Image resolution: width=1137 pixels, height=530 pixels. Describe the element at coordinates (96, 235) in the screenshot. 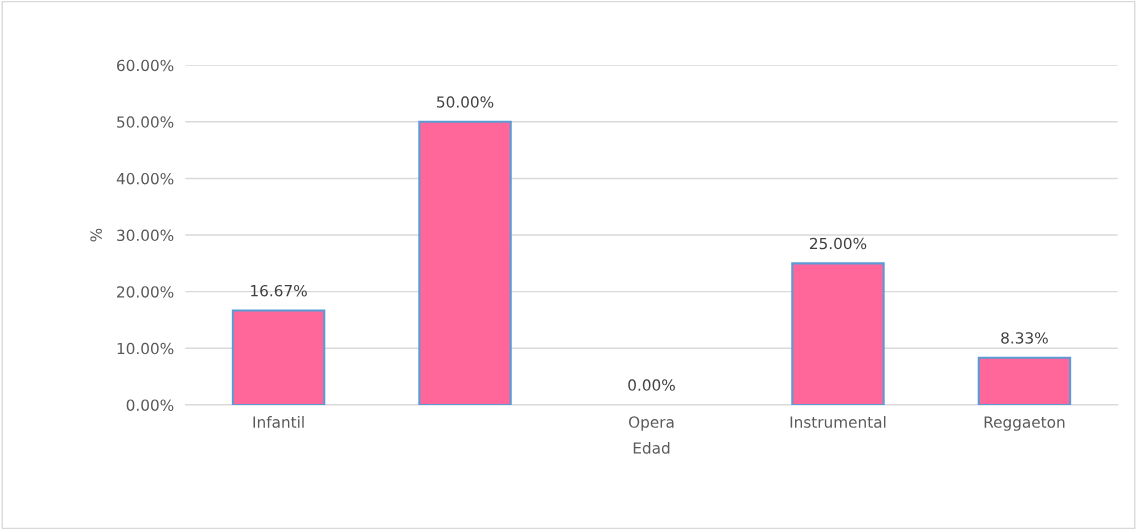

I see `y-axis-title: %` at that location.